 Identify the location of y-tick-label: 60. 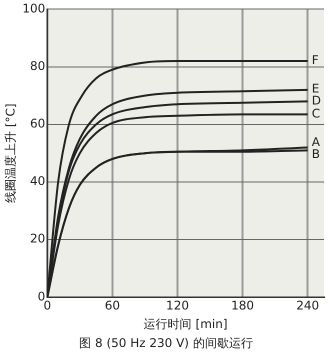
(38, 123).